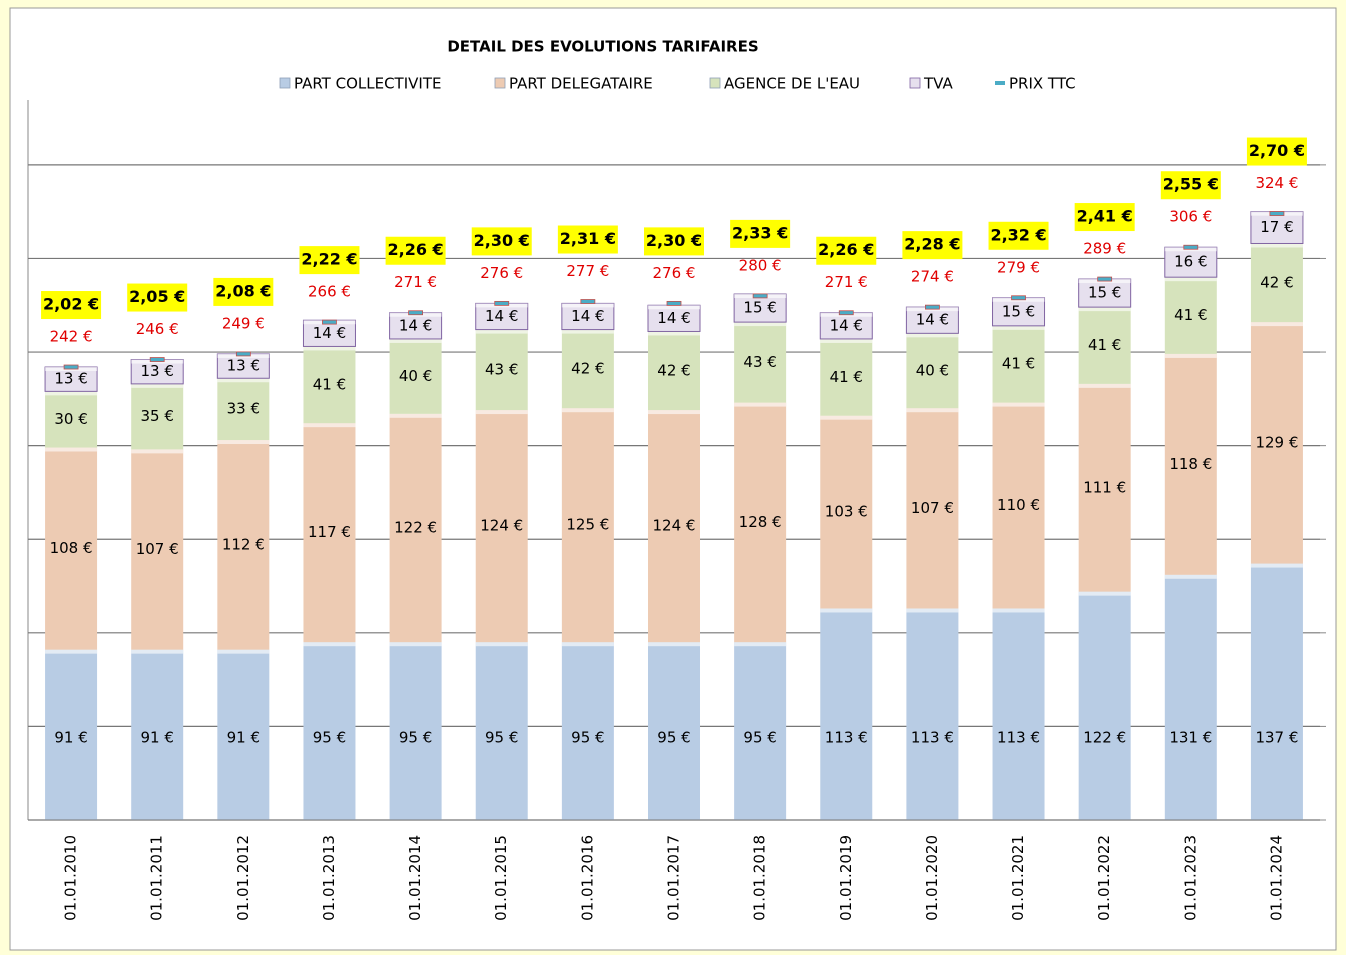 Image resolution: width=1346 pixels, height=955 pixels. Describe the element at coordinates (587, 878) in the screenshot. I see `x-tick-label: 01.01.2016` at that location.